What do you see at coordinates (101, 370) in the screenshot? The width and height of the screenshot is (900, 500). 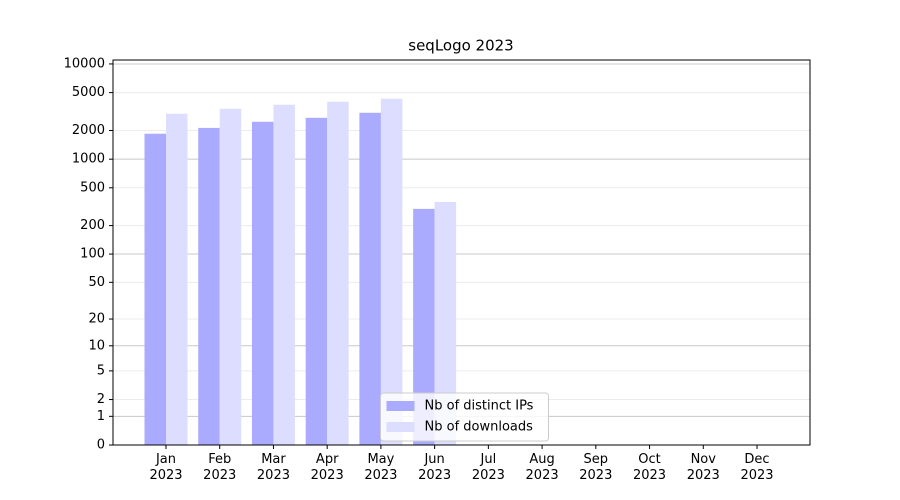 I see `y-tick-label: 5` at bounding box center [101, 370].